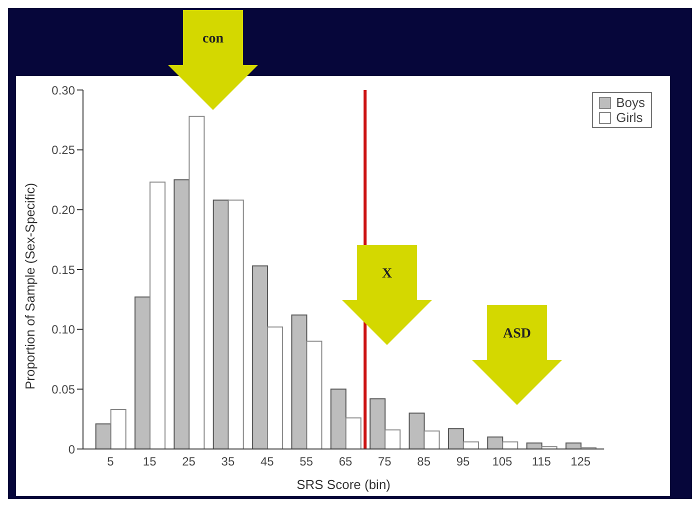 The image size is (700, 507). What do you see at coordinates (345, 461) in the screenshot?
I see `x-tick-label: 65` at bounding box center [345, 461].